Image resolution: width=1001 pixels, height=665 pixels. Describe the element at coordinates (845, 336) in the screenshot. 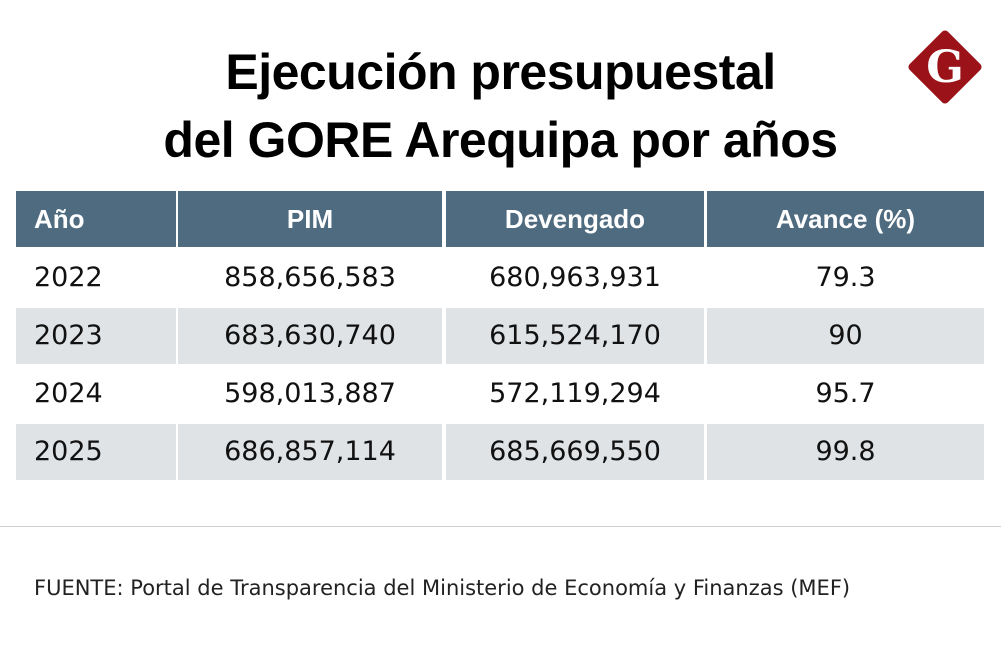

I see `table-cell: 90` at that location.